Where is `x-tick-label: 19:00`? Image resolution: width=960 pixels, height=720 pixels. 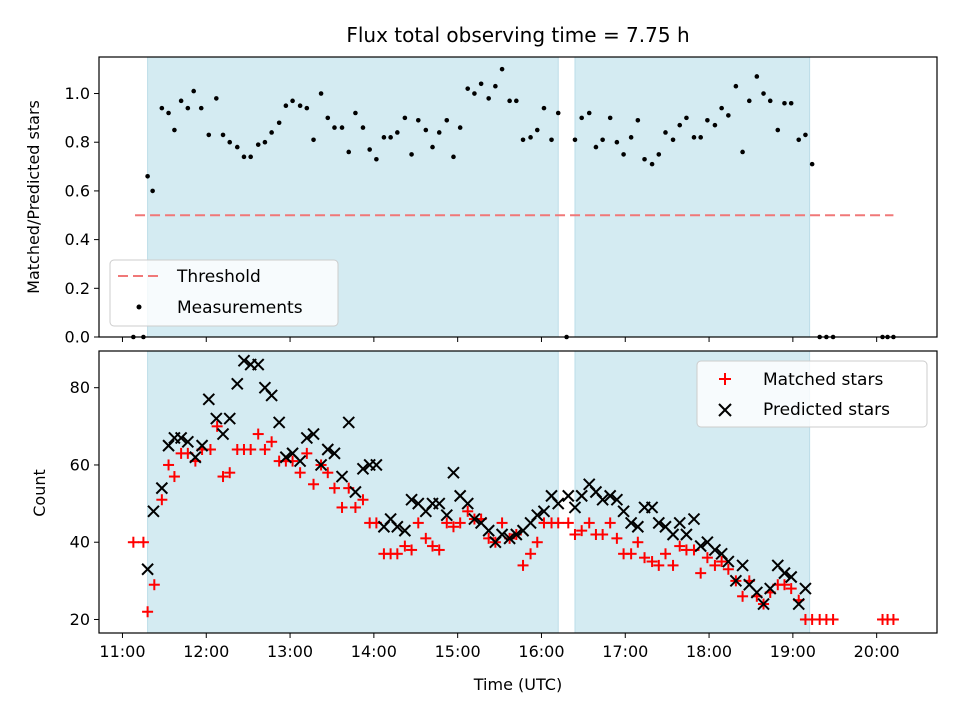
x-tick-label: 19:00 is located at coordinates (793, 651).